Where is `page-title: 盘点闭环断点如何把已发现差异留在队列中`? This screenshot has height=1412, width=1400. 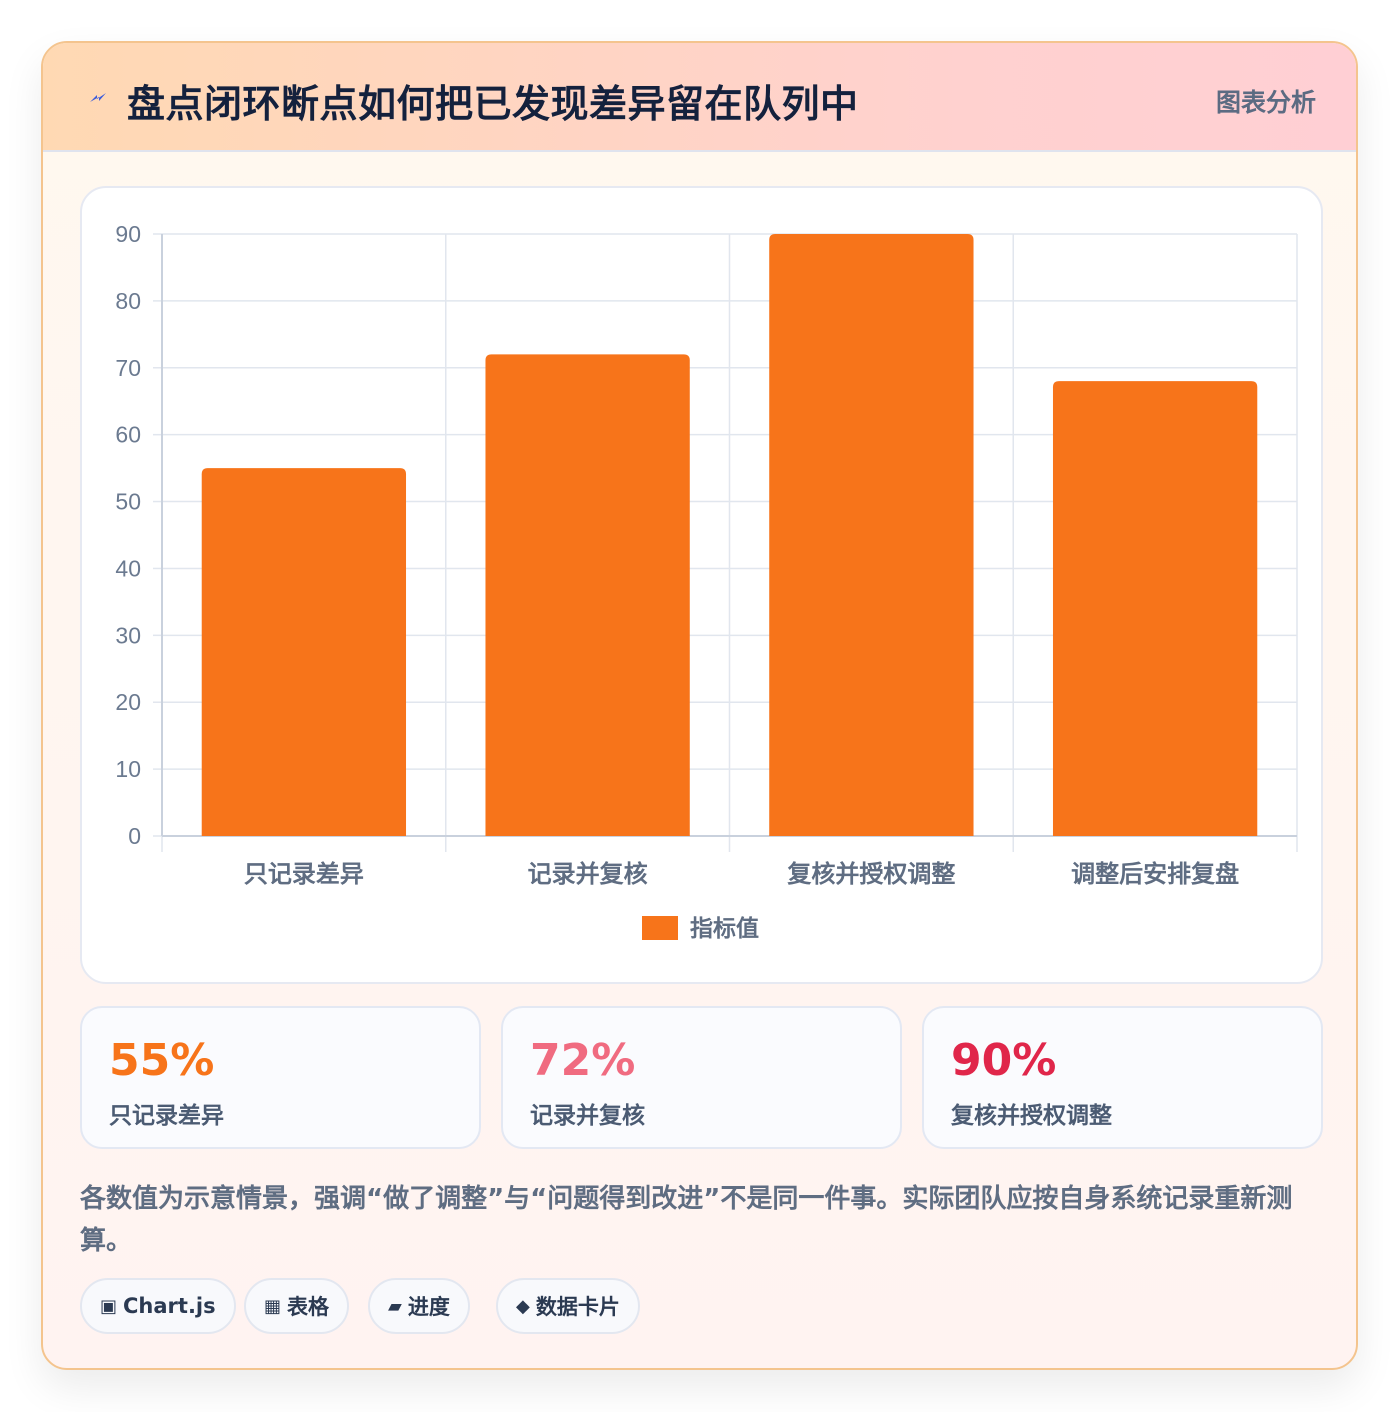
page-title: 盘点闭环断点如何把已发现差异留在队列中 is located at coordinates (493, 104).